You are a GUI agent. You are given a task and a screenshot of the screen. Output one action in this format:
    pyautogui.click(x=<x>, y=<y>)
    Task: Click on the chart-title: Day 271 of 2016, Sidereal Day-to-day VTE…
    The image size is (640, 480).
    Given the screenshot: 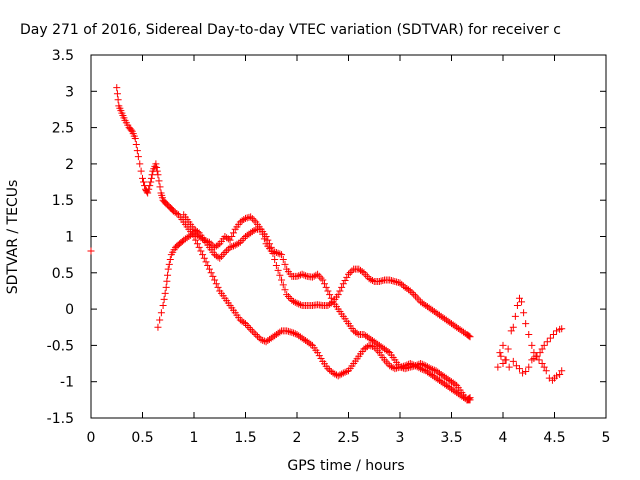 What is the action you would take?
    pyautogui.click(x=290, y=30)
    